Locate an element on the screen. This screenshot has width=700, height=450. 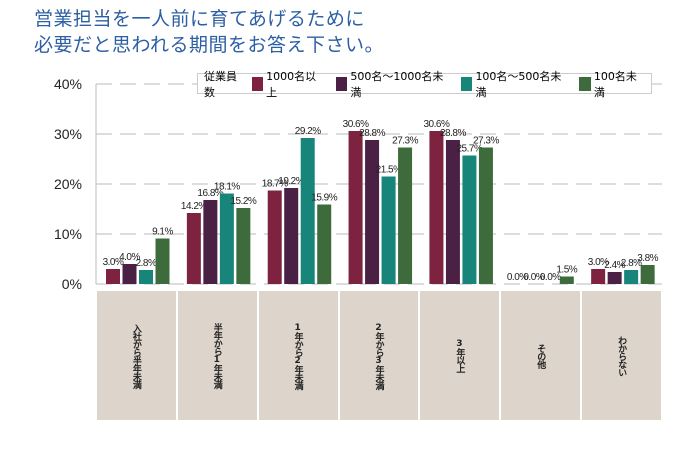
category-label: 2年から3年未満 is located at coordinates (379, 355).